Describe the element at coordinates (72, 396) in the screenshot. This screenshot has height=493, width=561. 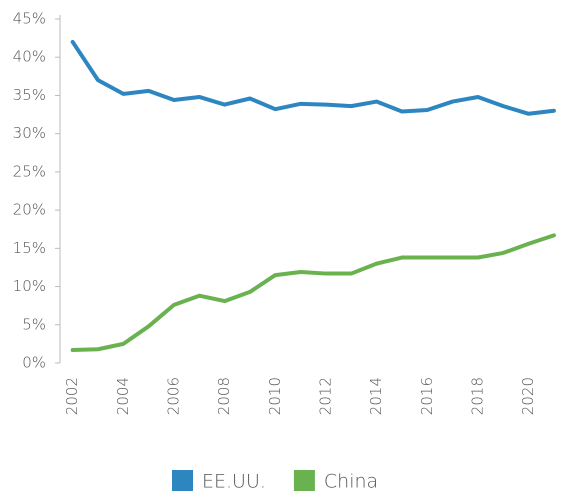
I see `x-tick-label: 2002` at that location.